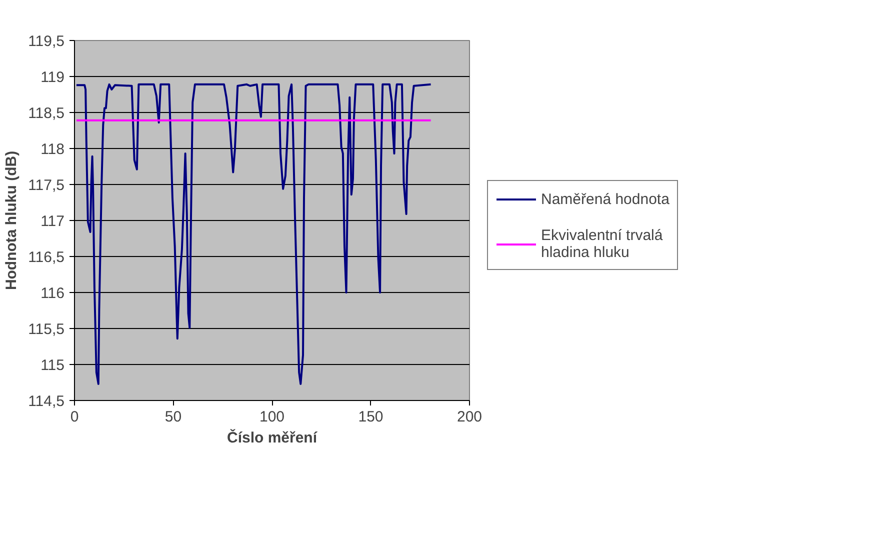 This screenshot has width=885, height=553. I want to click on y-tick-label: 117,5, so click(46, 185).